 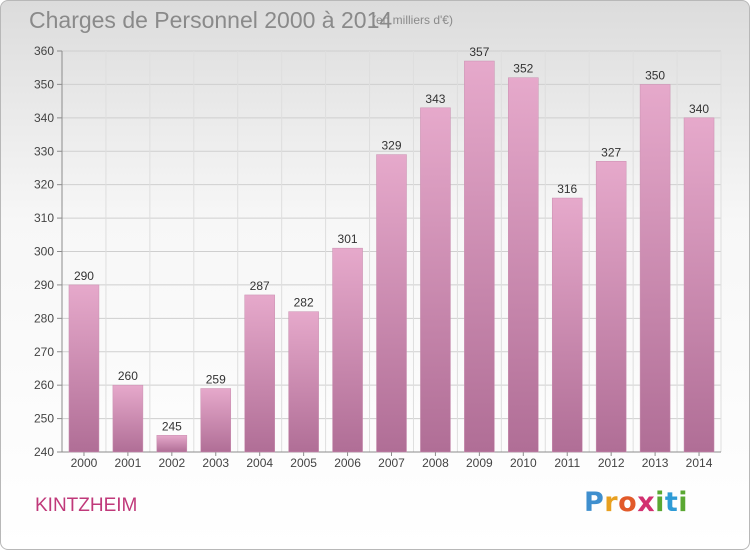 What do you see at coordinates (211, 20) in the screenshot?
I see `chart-title: Charges de Personnel 2000 à 2014` at bounding box center [211, 20].